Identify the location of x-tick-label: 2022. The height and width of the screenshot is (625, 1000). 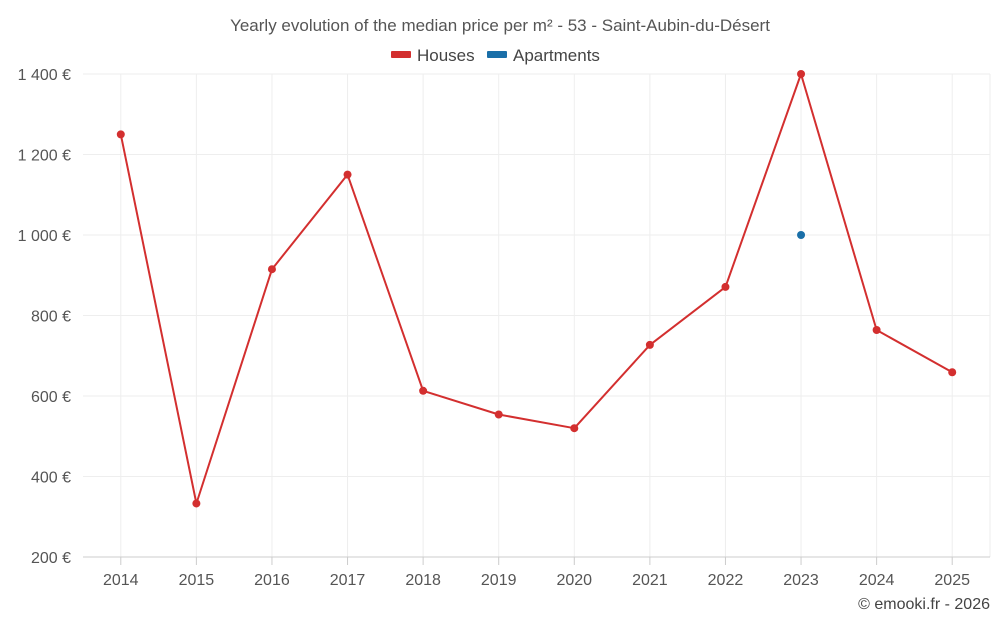
(726, 580).